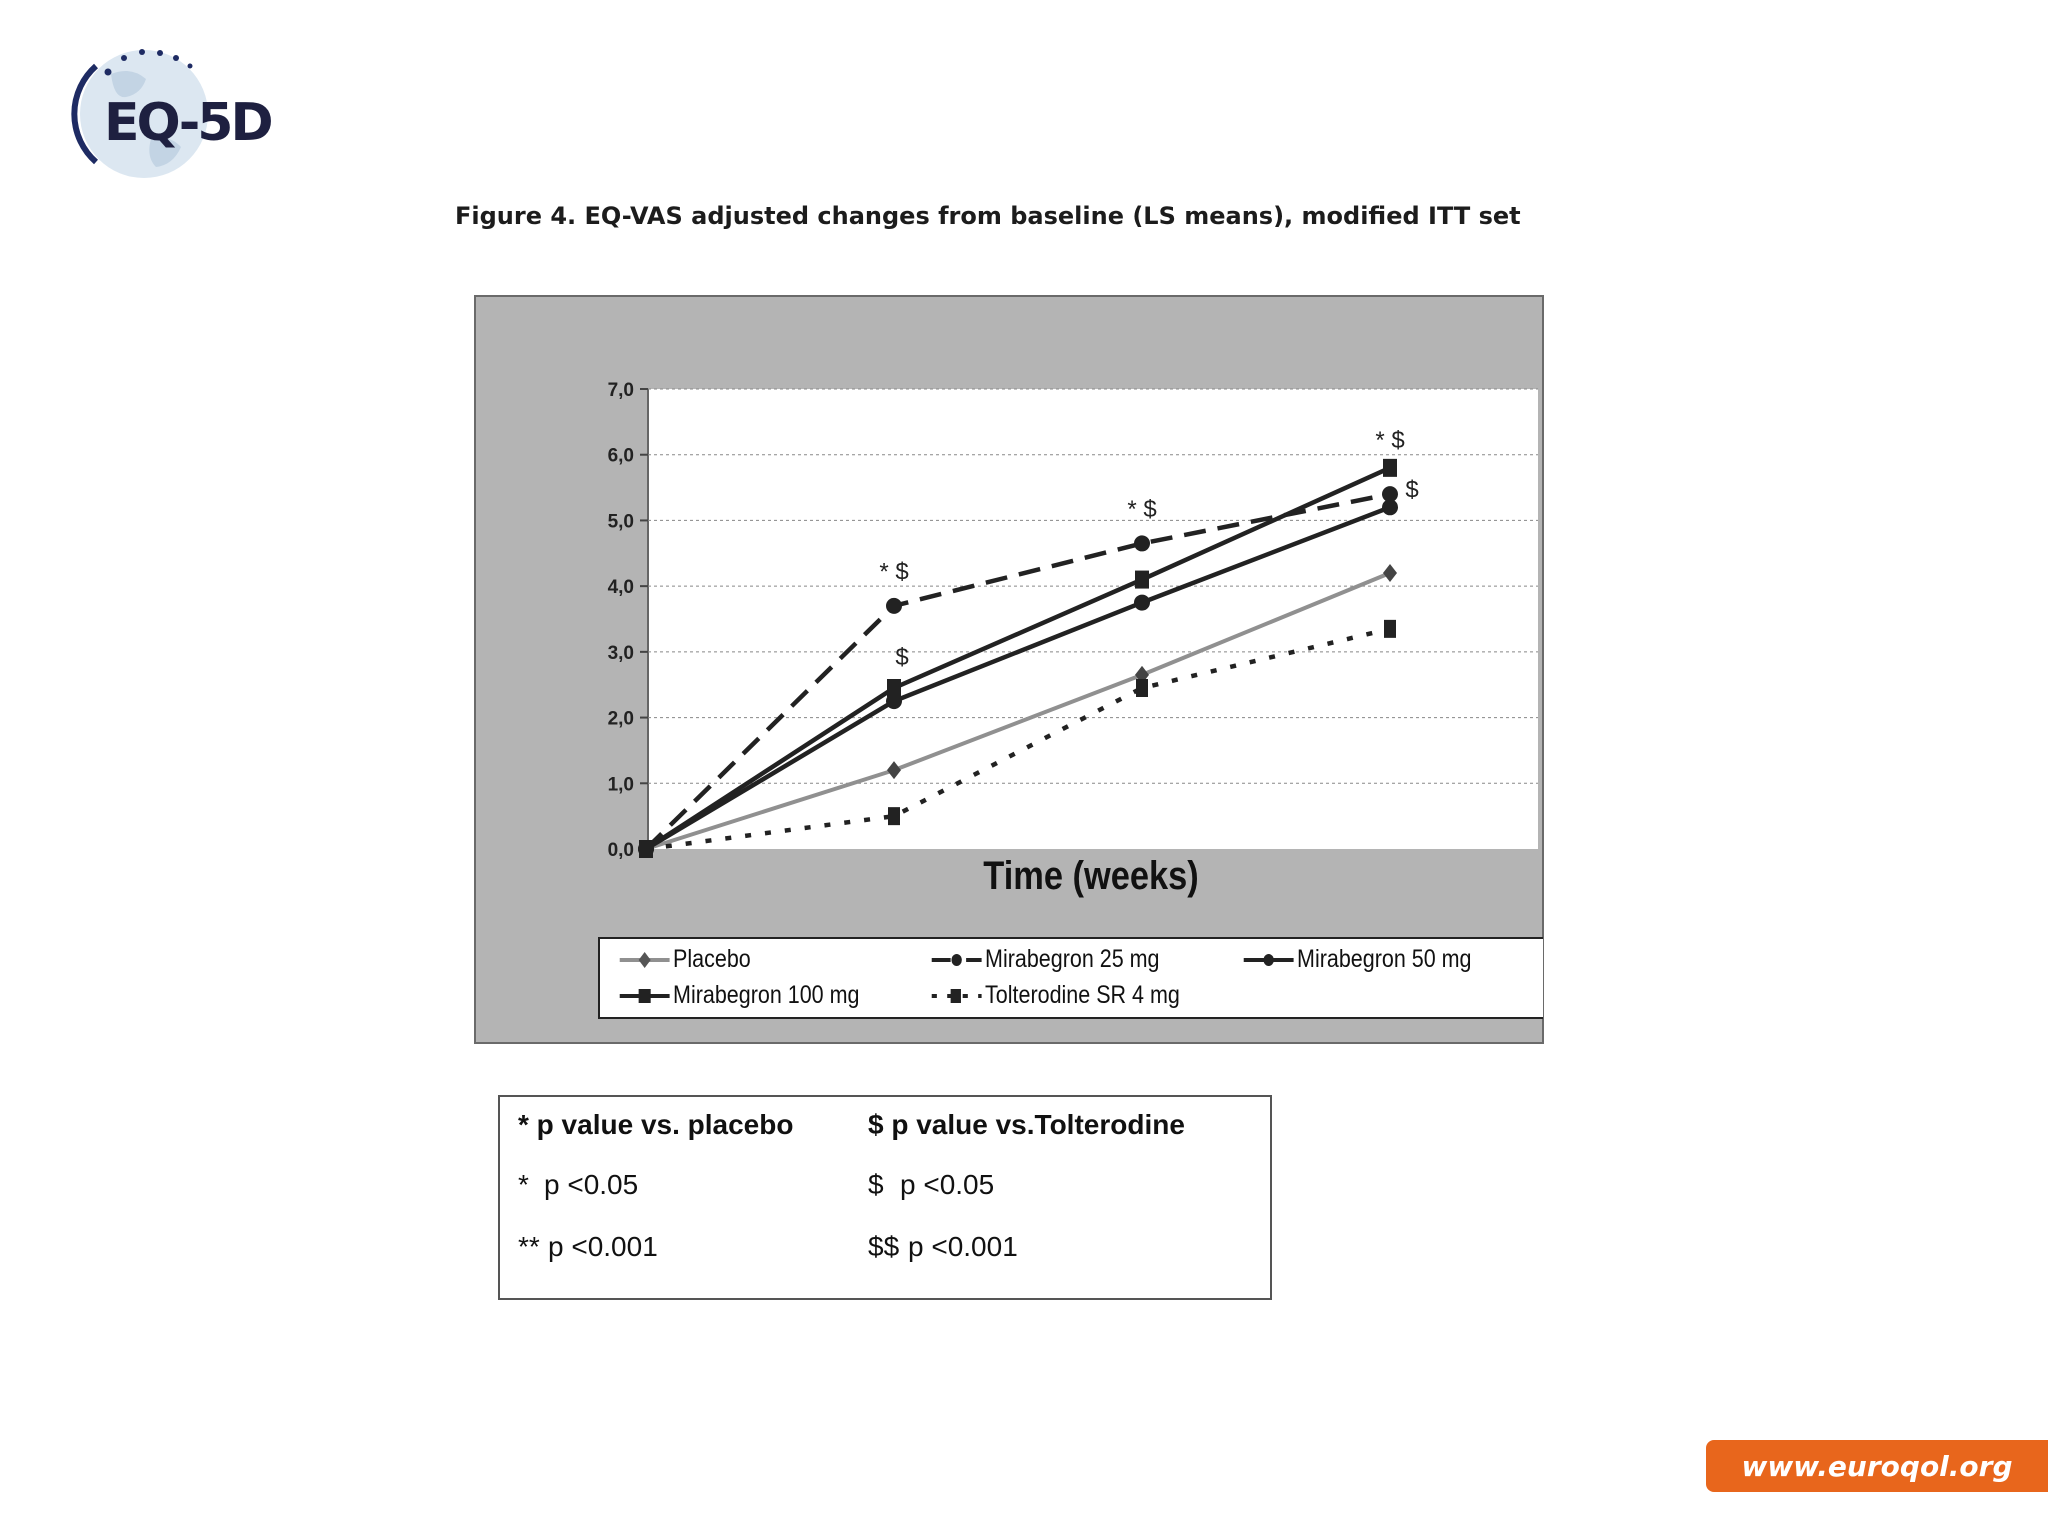  Describe the element at coordinates (884, 1246) in the screenshot. I see `sig-row-2-right-symbol: $$` at that location.